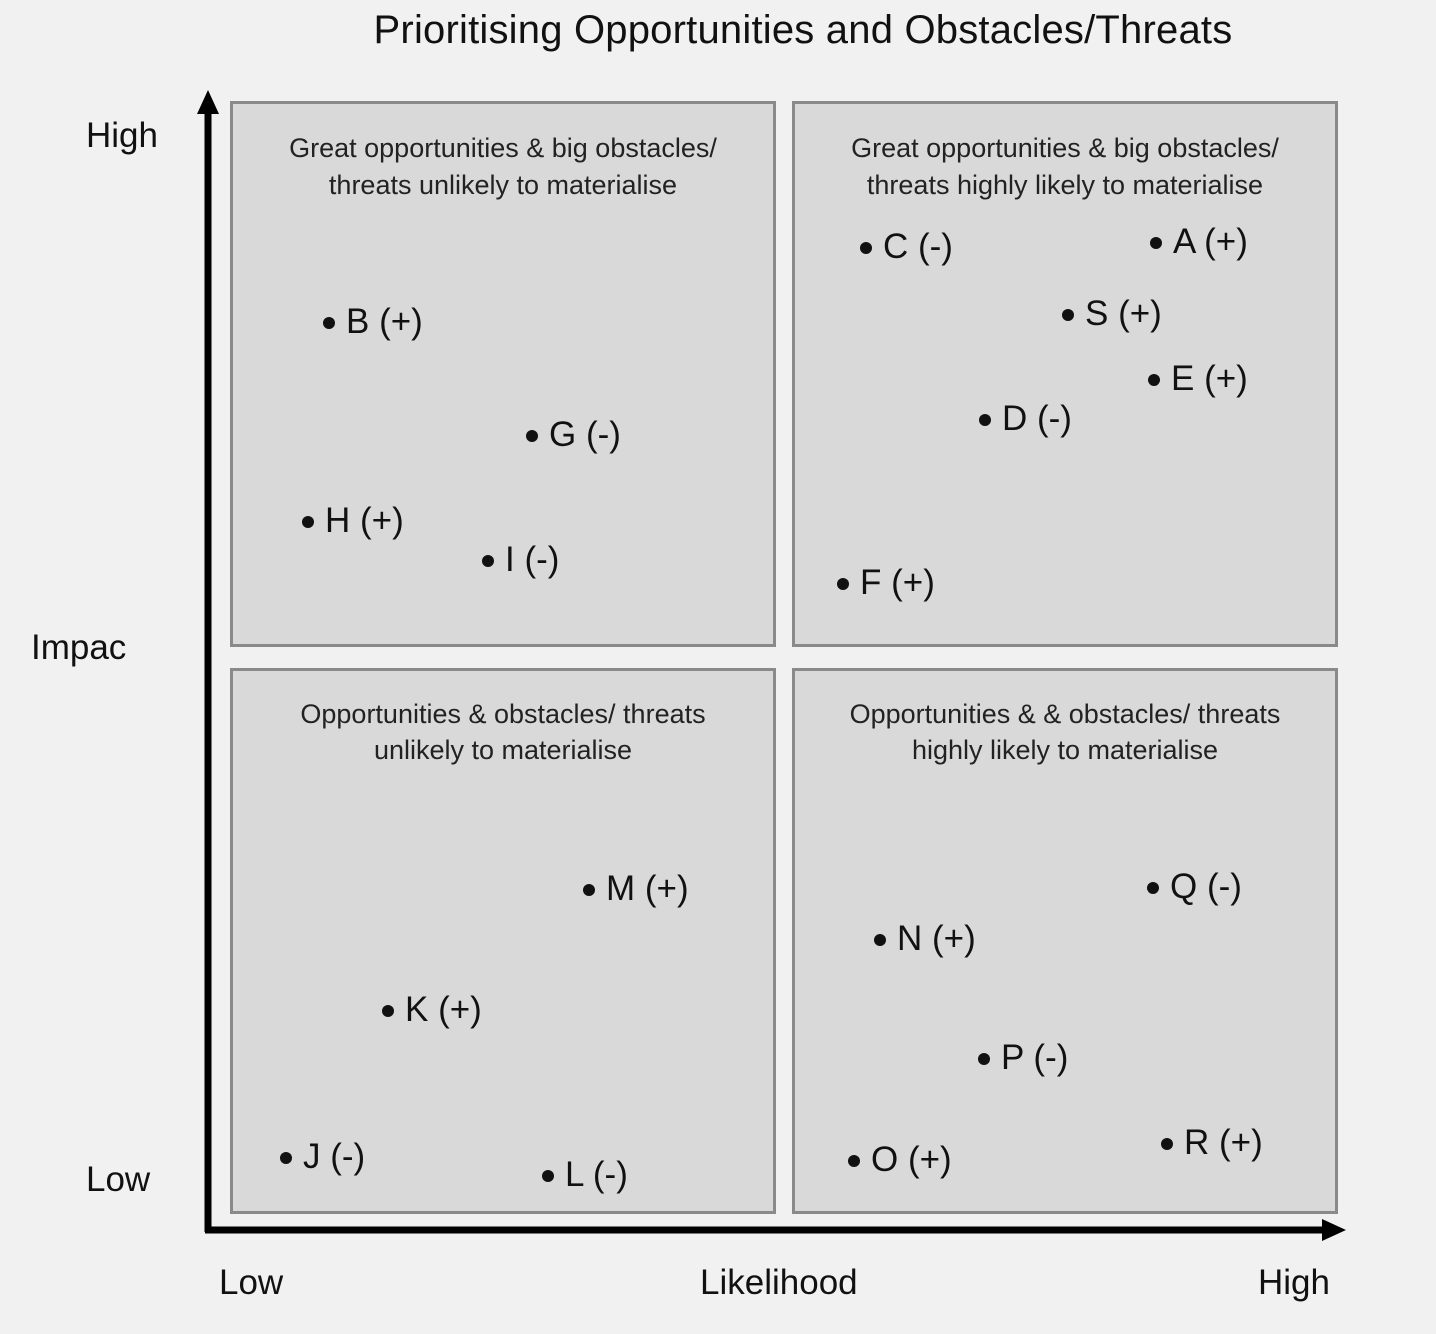 The image size is (1436, 1334). What do you see at coordinates (1037, 418) in the screenshot?
I see `point-d-label: D (-)` at bounding box center [1037, 418].